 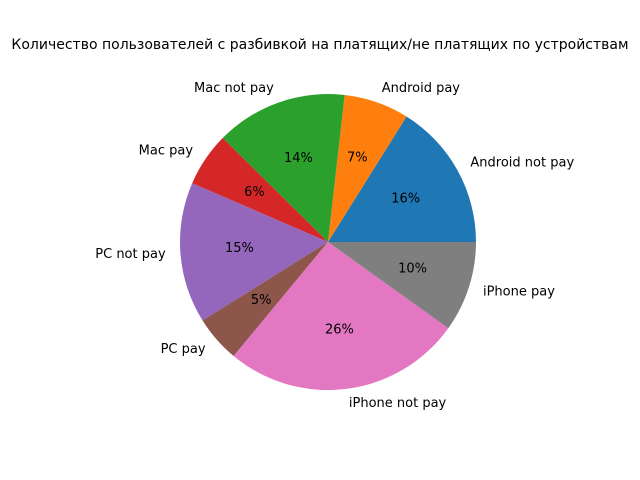 I want to click on category-label-iphone-pay: iPhone pay, so click(x=519, y=291).